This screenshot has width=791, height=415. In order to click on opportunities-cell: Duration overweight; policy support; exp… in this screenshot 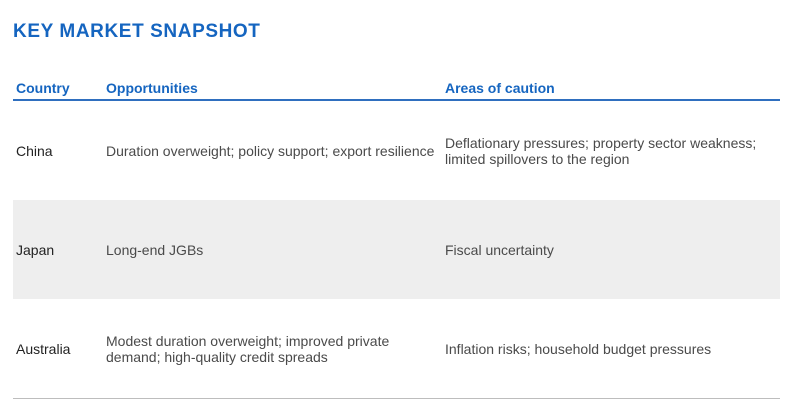, I will do `click(270, 150)`.